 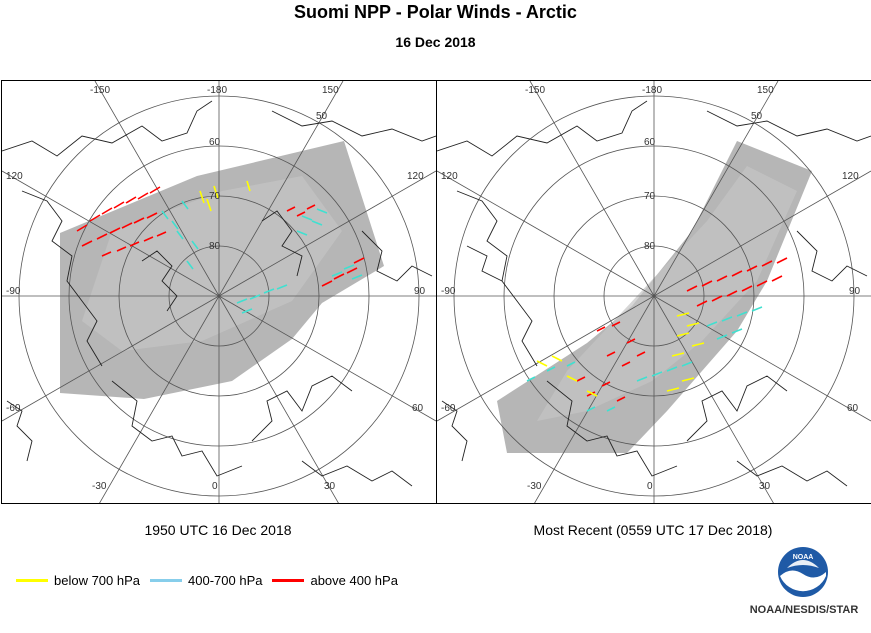 What do you see at coordinates (97, 580) in the screenshot?
I see `legend-label: below 700 hPa` at bounding box center [97, 580].